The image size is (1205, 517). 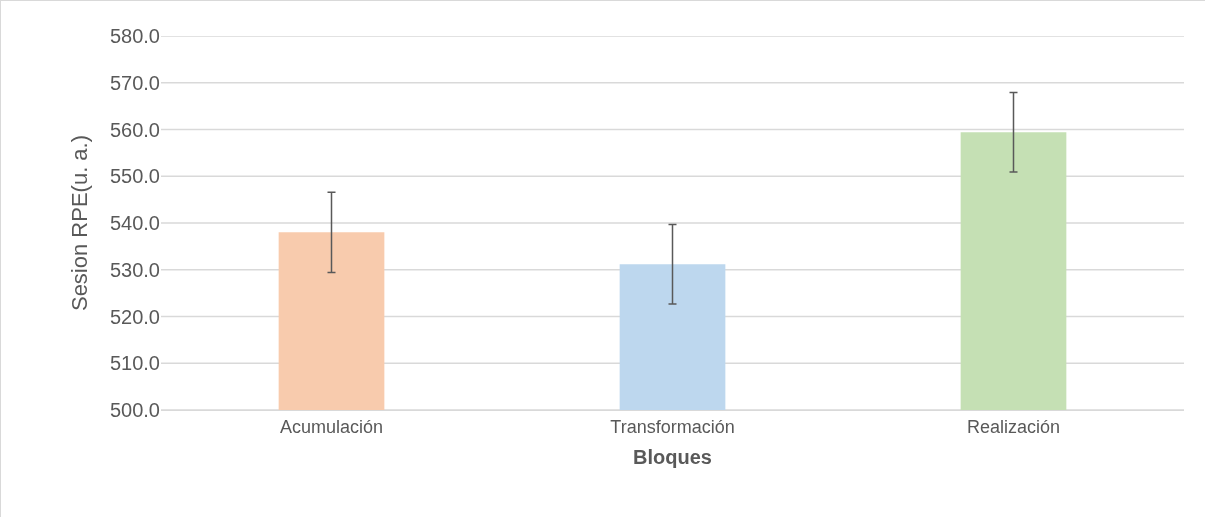 What do you see at coordinates (672, 457) in the screenshot?
I see `x-axis-title: Bloques` at bounding box center [672, 457].